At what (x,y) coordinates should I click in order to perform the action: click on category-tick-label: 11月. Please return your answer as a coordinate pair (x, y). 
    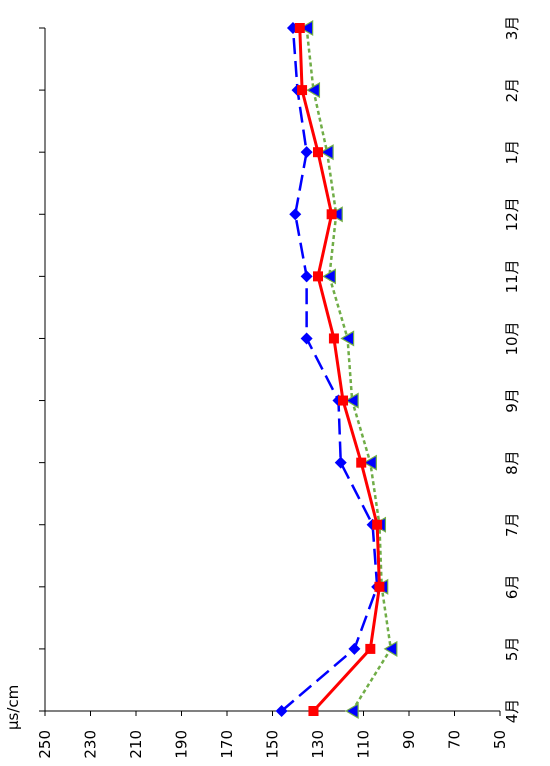
    Looking at the image, I should click on (512, 276).